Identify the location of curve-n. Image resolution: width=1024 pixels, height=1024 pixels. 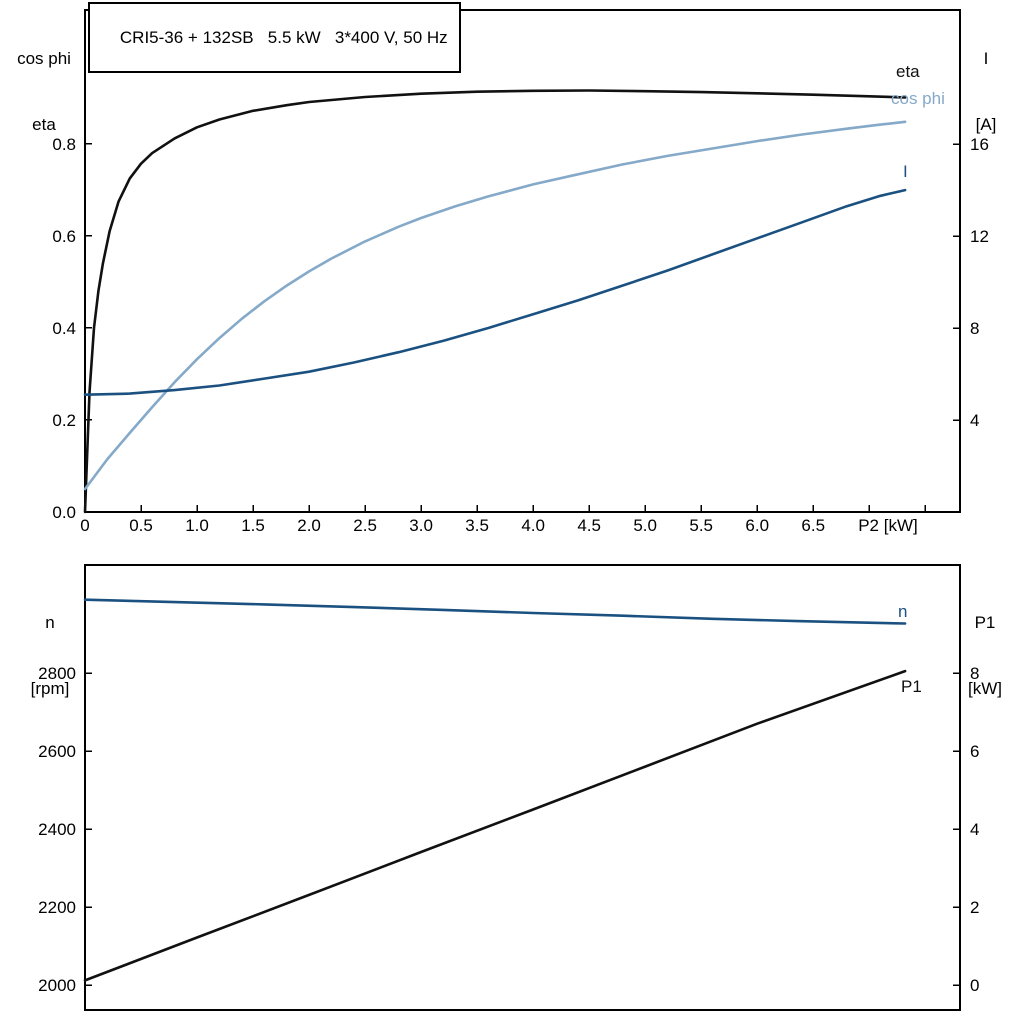
(495, 611).